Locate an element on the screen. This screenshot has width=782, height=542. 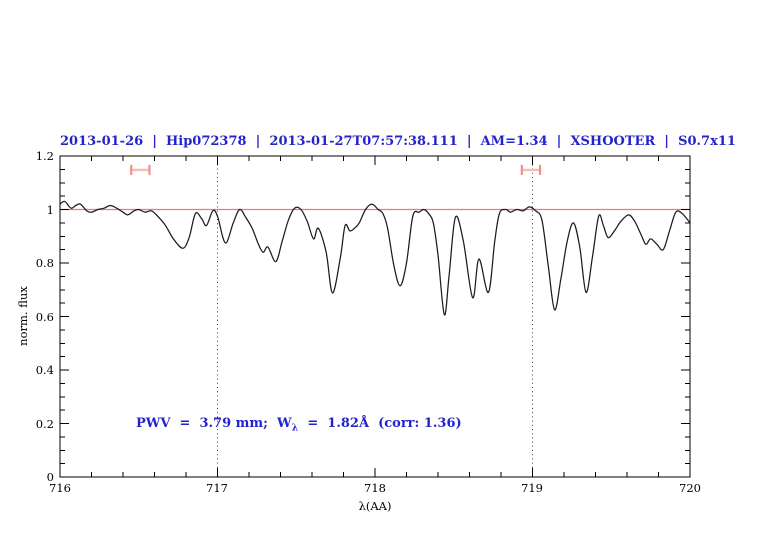
y-axis-label: norm. flux is located at coordinates (23, 316).